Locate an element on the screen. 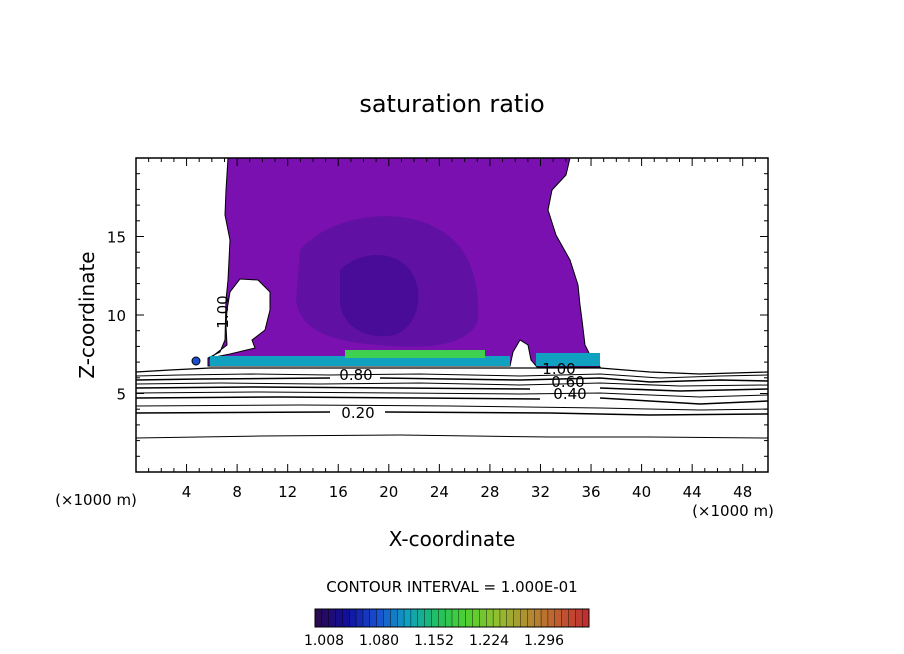  cloud-base-band-right is located at coordinates (568, 359).